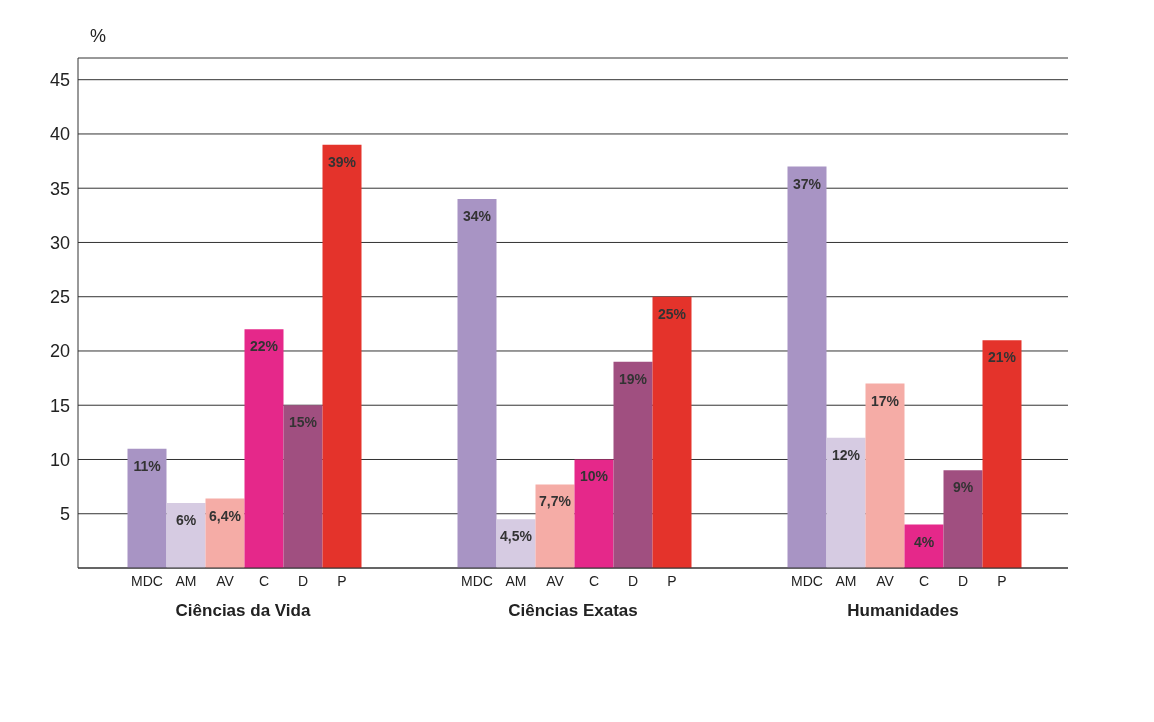 This screenshot has width=1154, height=722. What do you see at coordinates (573, 610) in the screenshot?
I see `x-tick-label: Ciências Exatas` at bounding box center [573, 610].